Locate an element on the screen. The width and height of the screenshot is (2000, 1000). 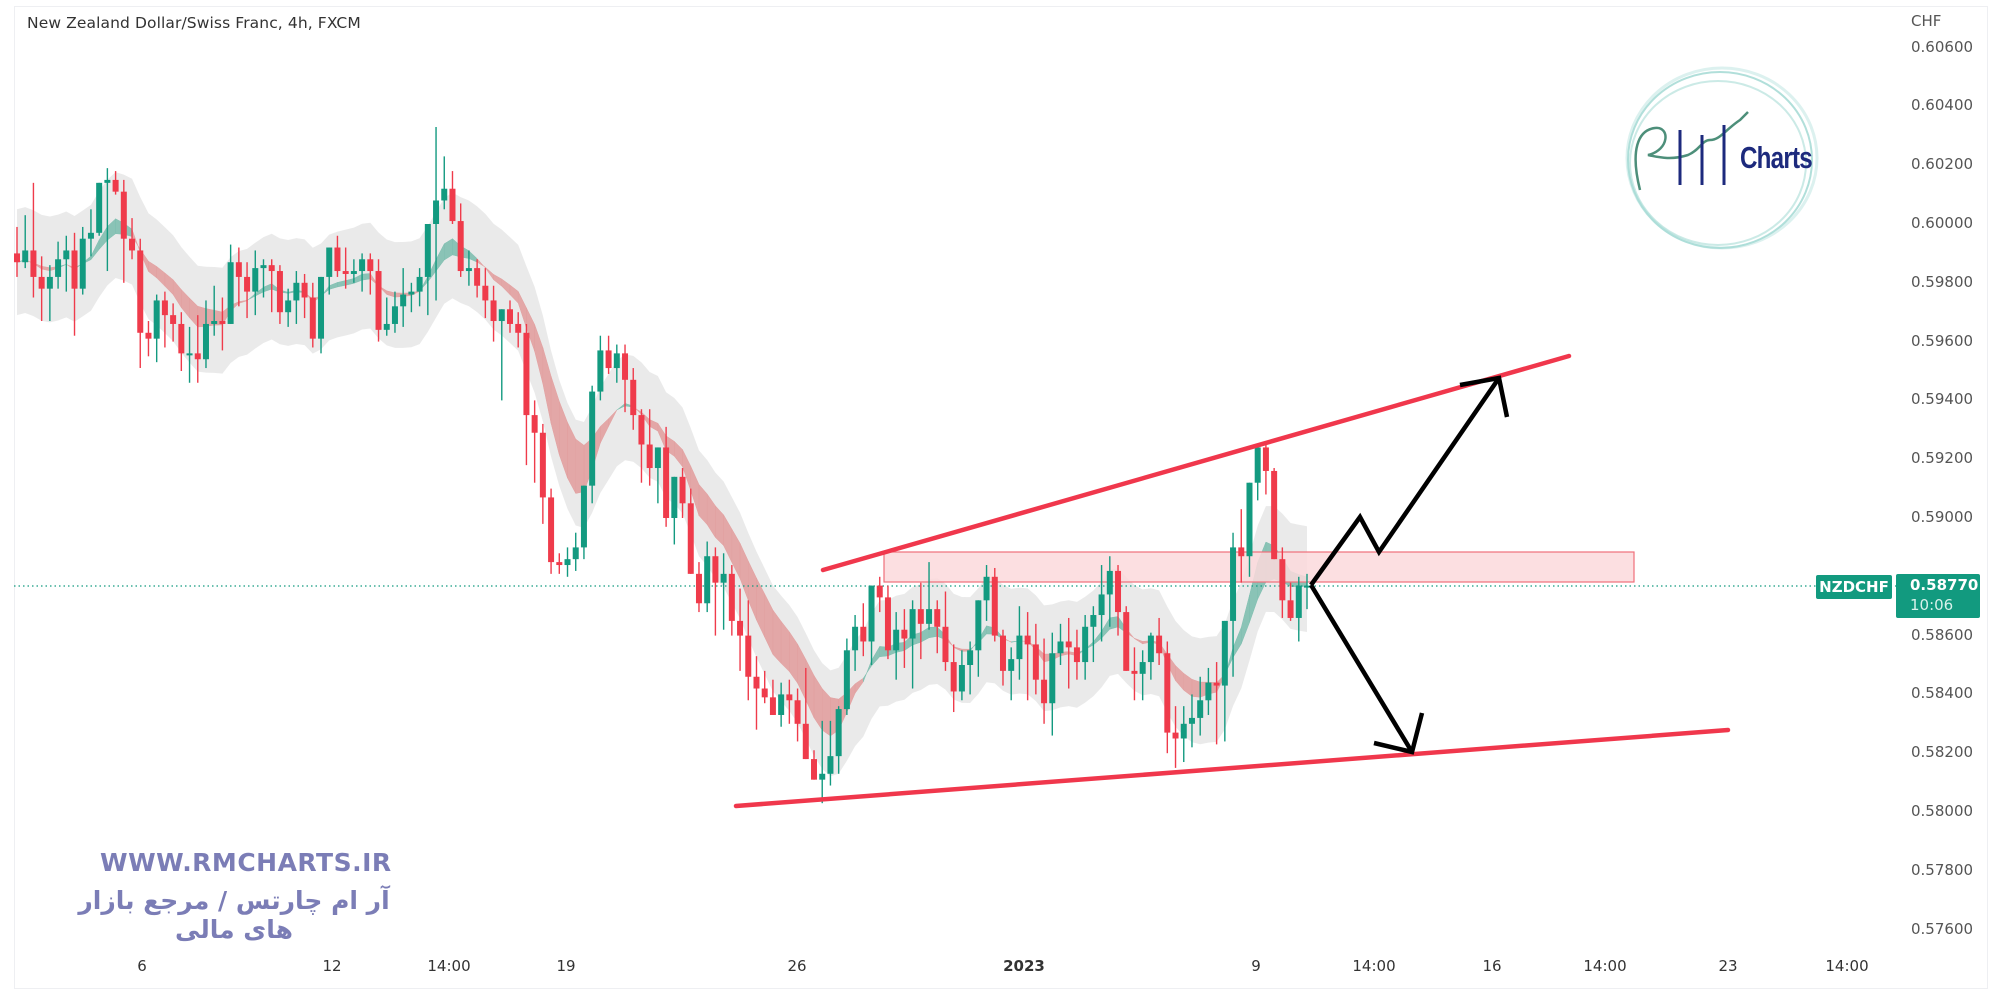
price-tick: 0.59400 is located at coordinates (1942, 399).